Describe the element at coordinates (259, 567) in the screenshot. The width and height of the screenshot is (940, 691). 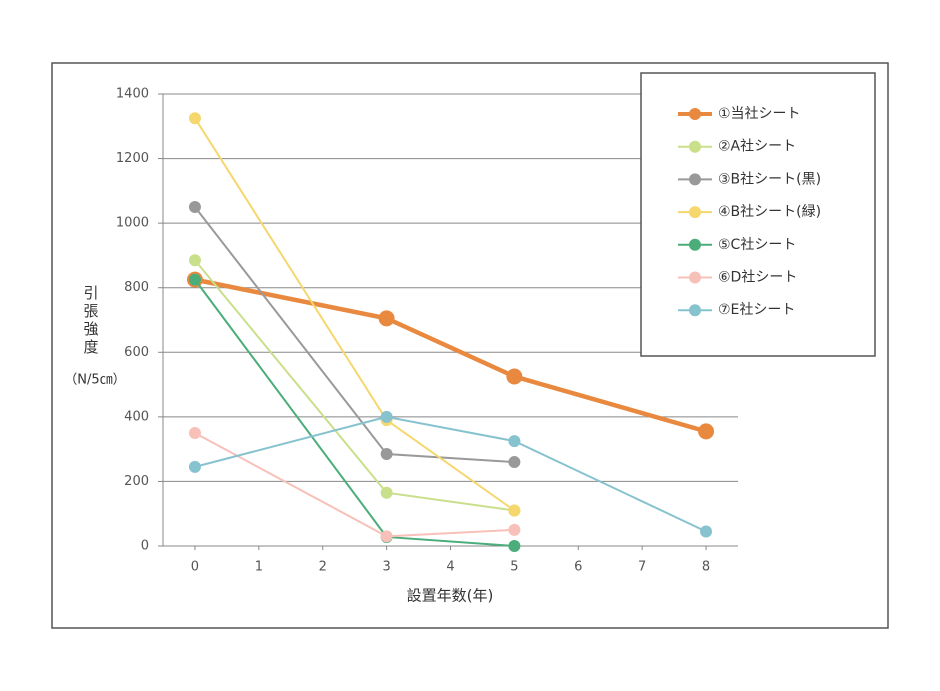
I see `x-tick-label: 1` at that location.